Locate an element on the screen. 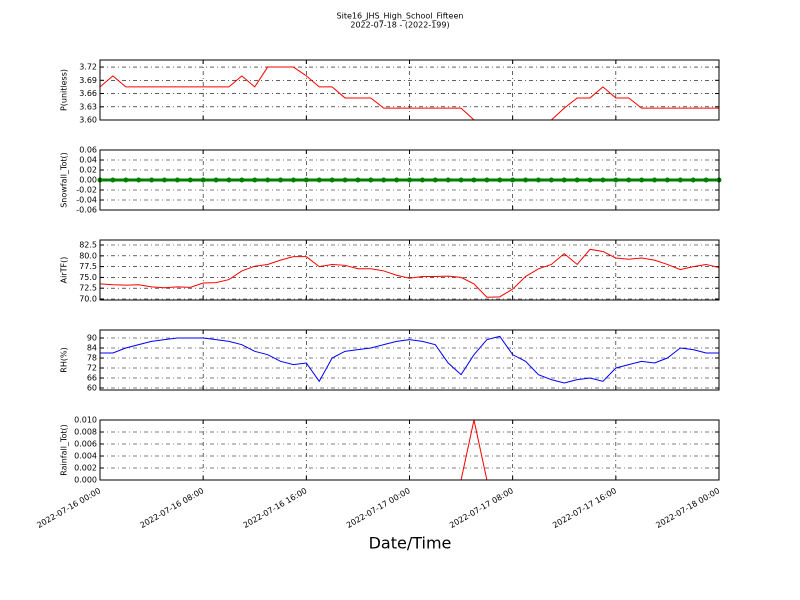 The height and width of the screenshot is (600, 800). y-axis-label: Snowfall_Tot() is located at coordinates (64, 180).